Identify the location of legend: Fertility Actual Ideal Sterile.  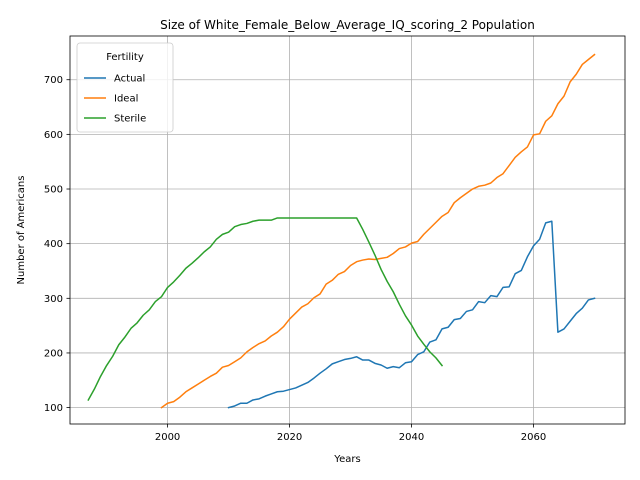
(125, 87).